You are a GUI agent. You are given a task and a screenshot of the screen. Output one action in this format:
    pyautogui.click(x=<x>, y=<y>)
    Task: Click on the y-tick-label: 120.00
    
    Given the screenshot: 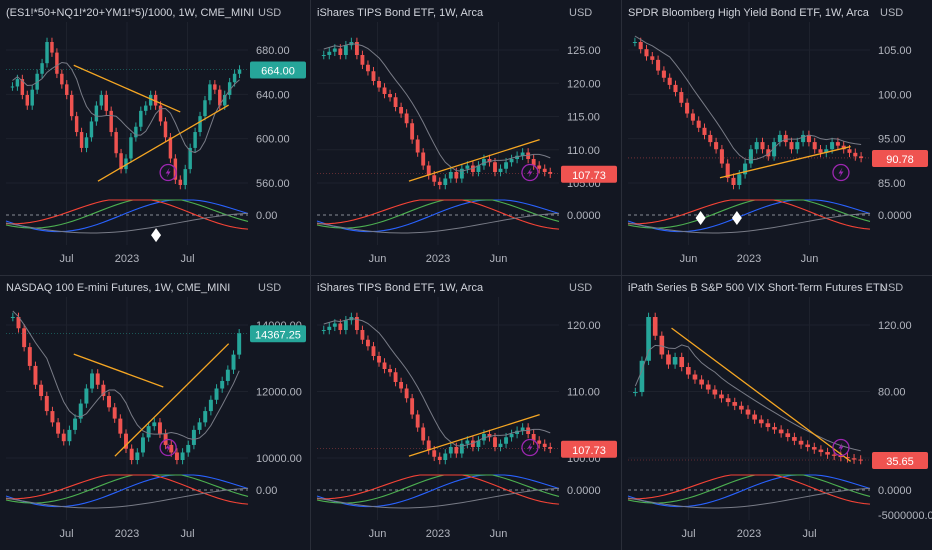 What is the action you would take?
    pyautogui.click(x=584, y=326)
    